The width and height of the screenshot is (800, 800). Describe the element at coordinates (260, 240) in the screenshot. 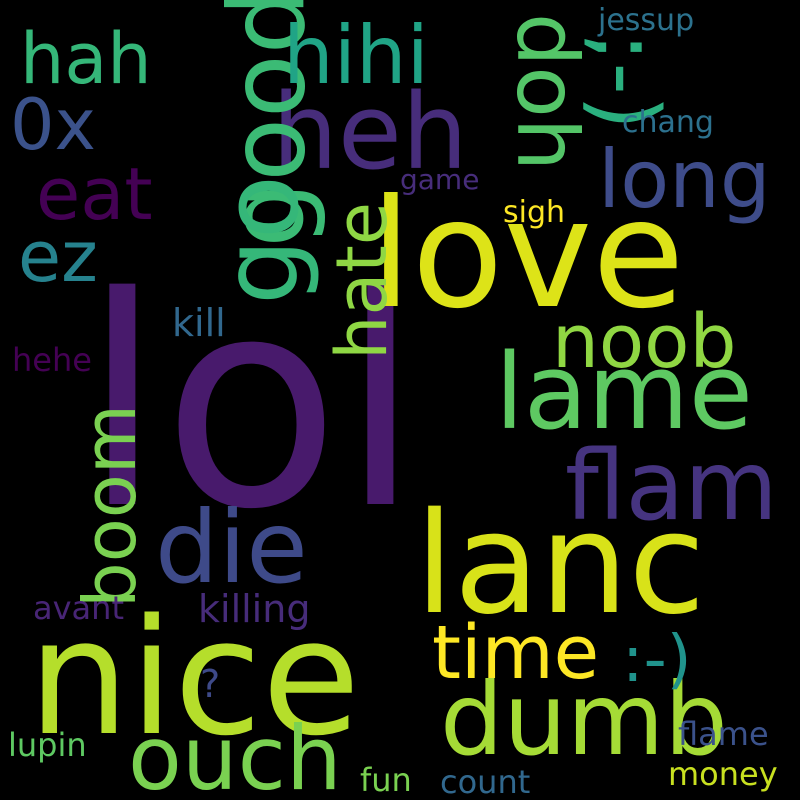

I see `word-go: go` at that location.